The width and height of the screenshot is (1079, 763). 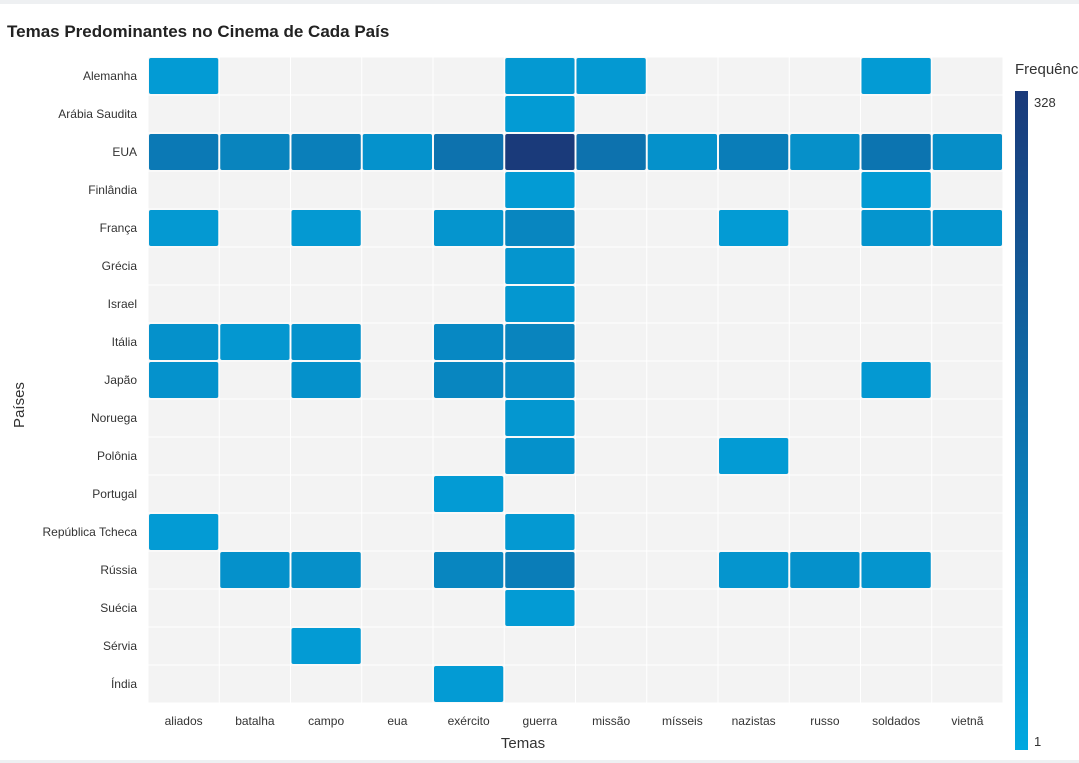 What do you see at coordinates (540, 304) in the screenshot?
I see `heatmap-cell: Israel / guerra: 12` at bounding box center [540, 304].